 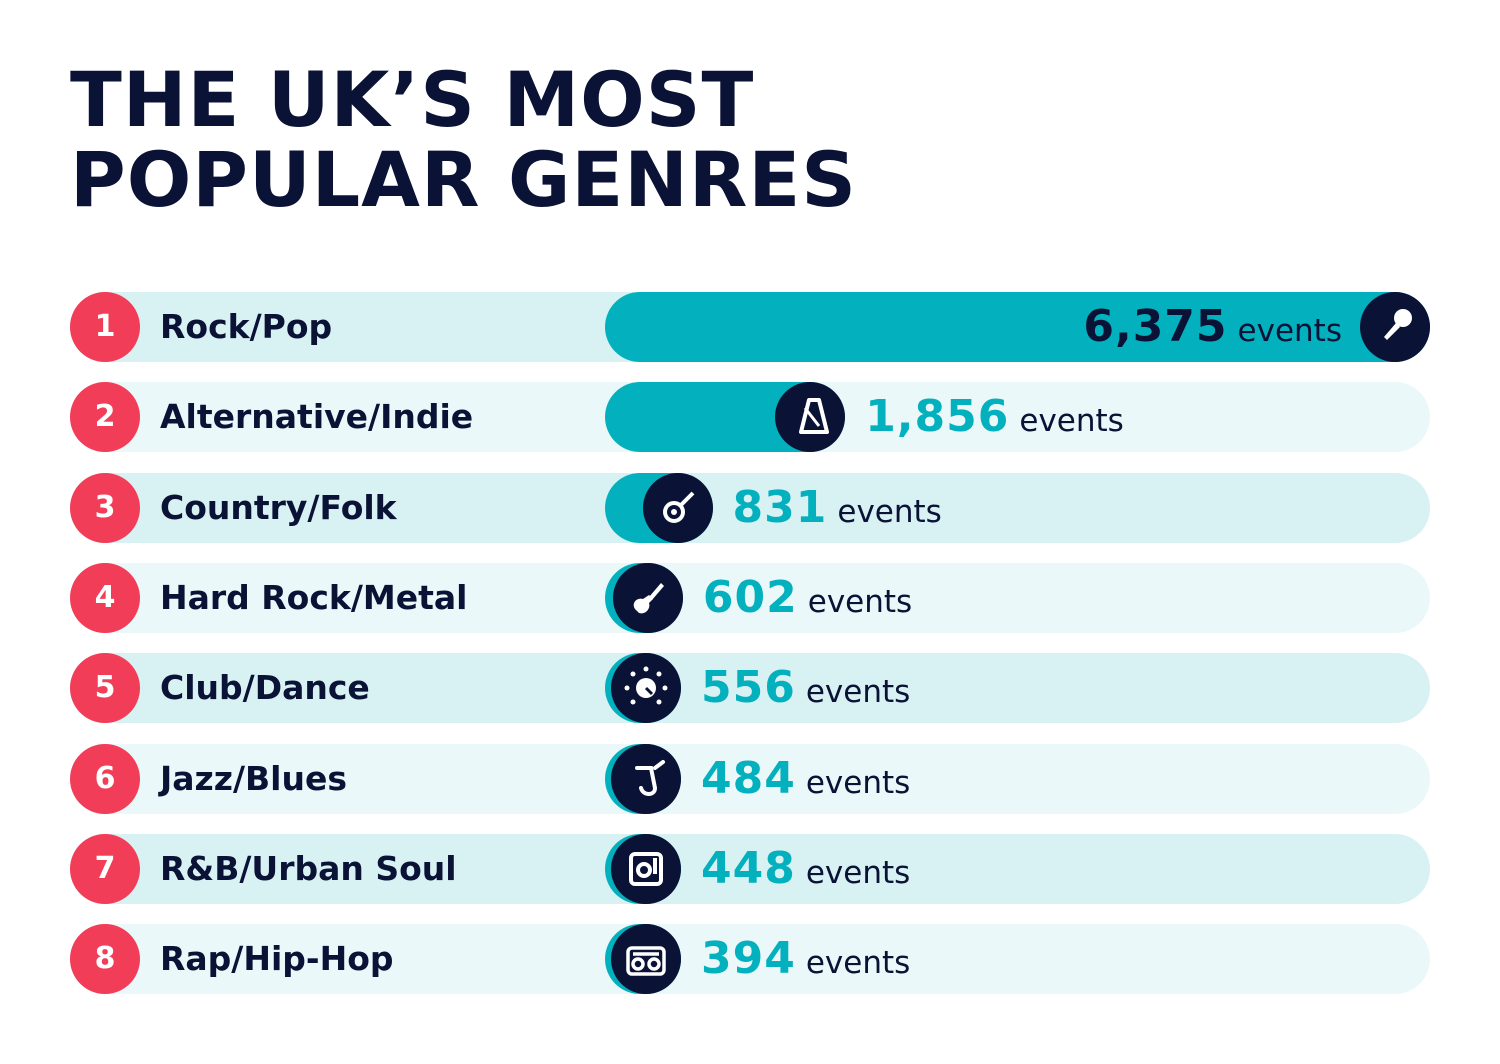 I want to click on value-label: 484, so click(x=748, y=778).